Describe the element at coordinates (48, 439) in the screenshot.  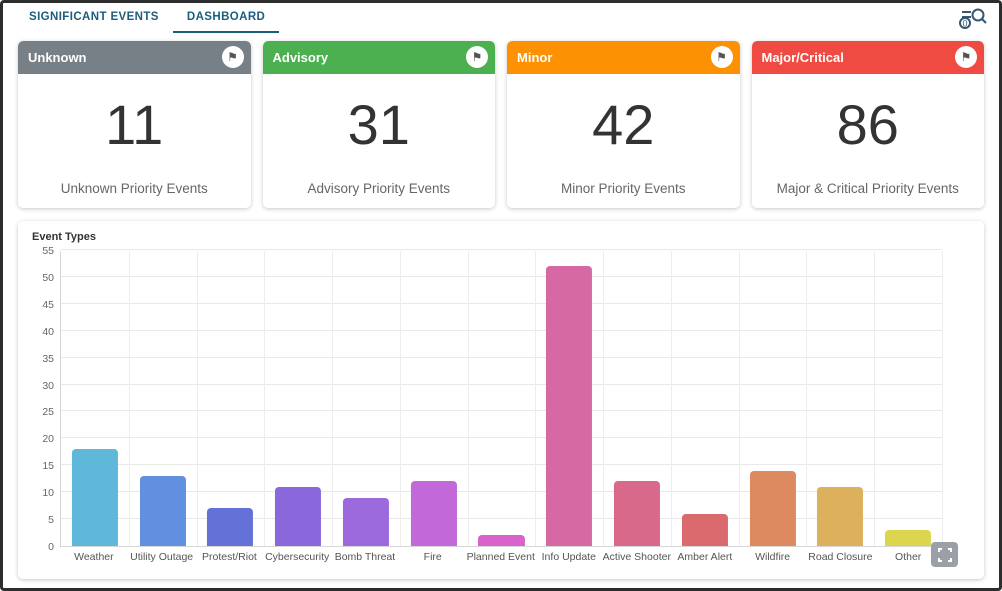
I see `y-tick-label: 20` at that location.